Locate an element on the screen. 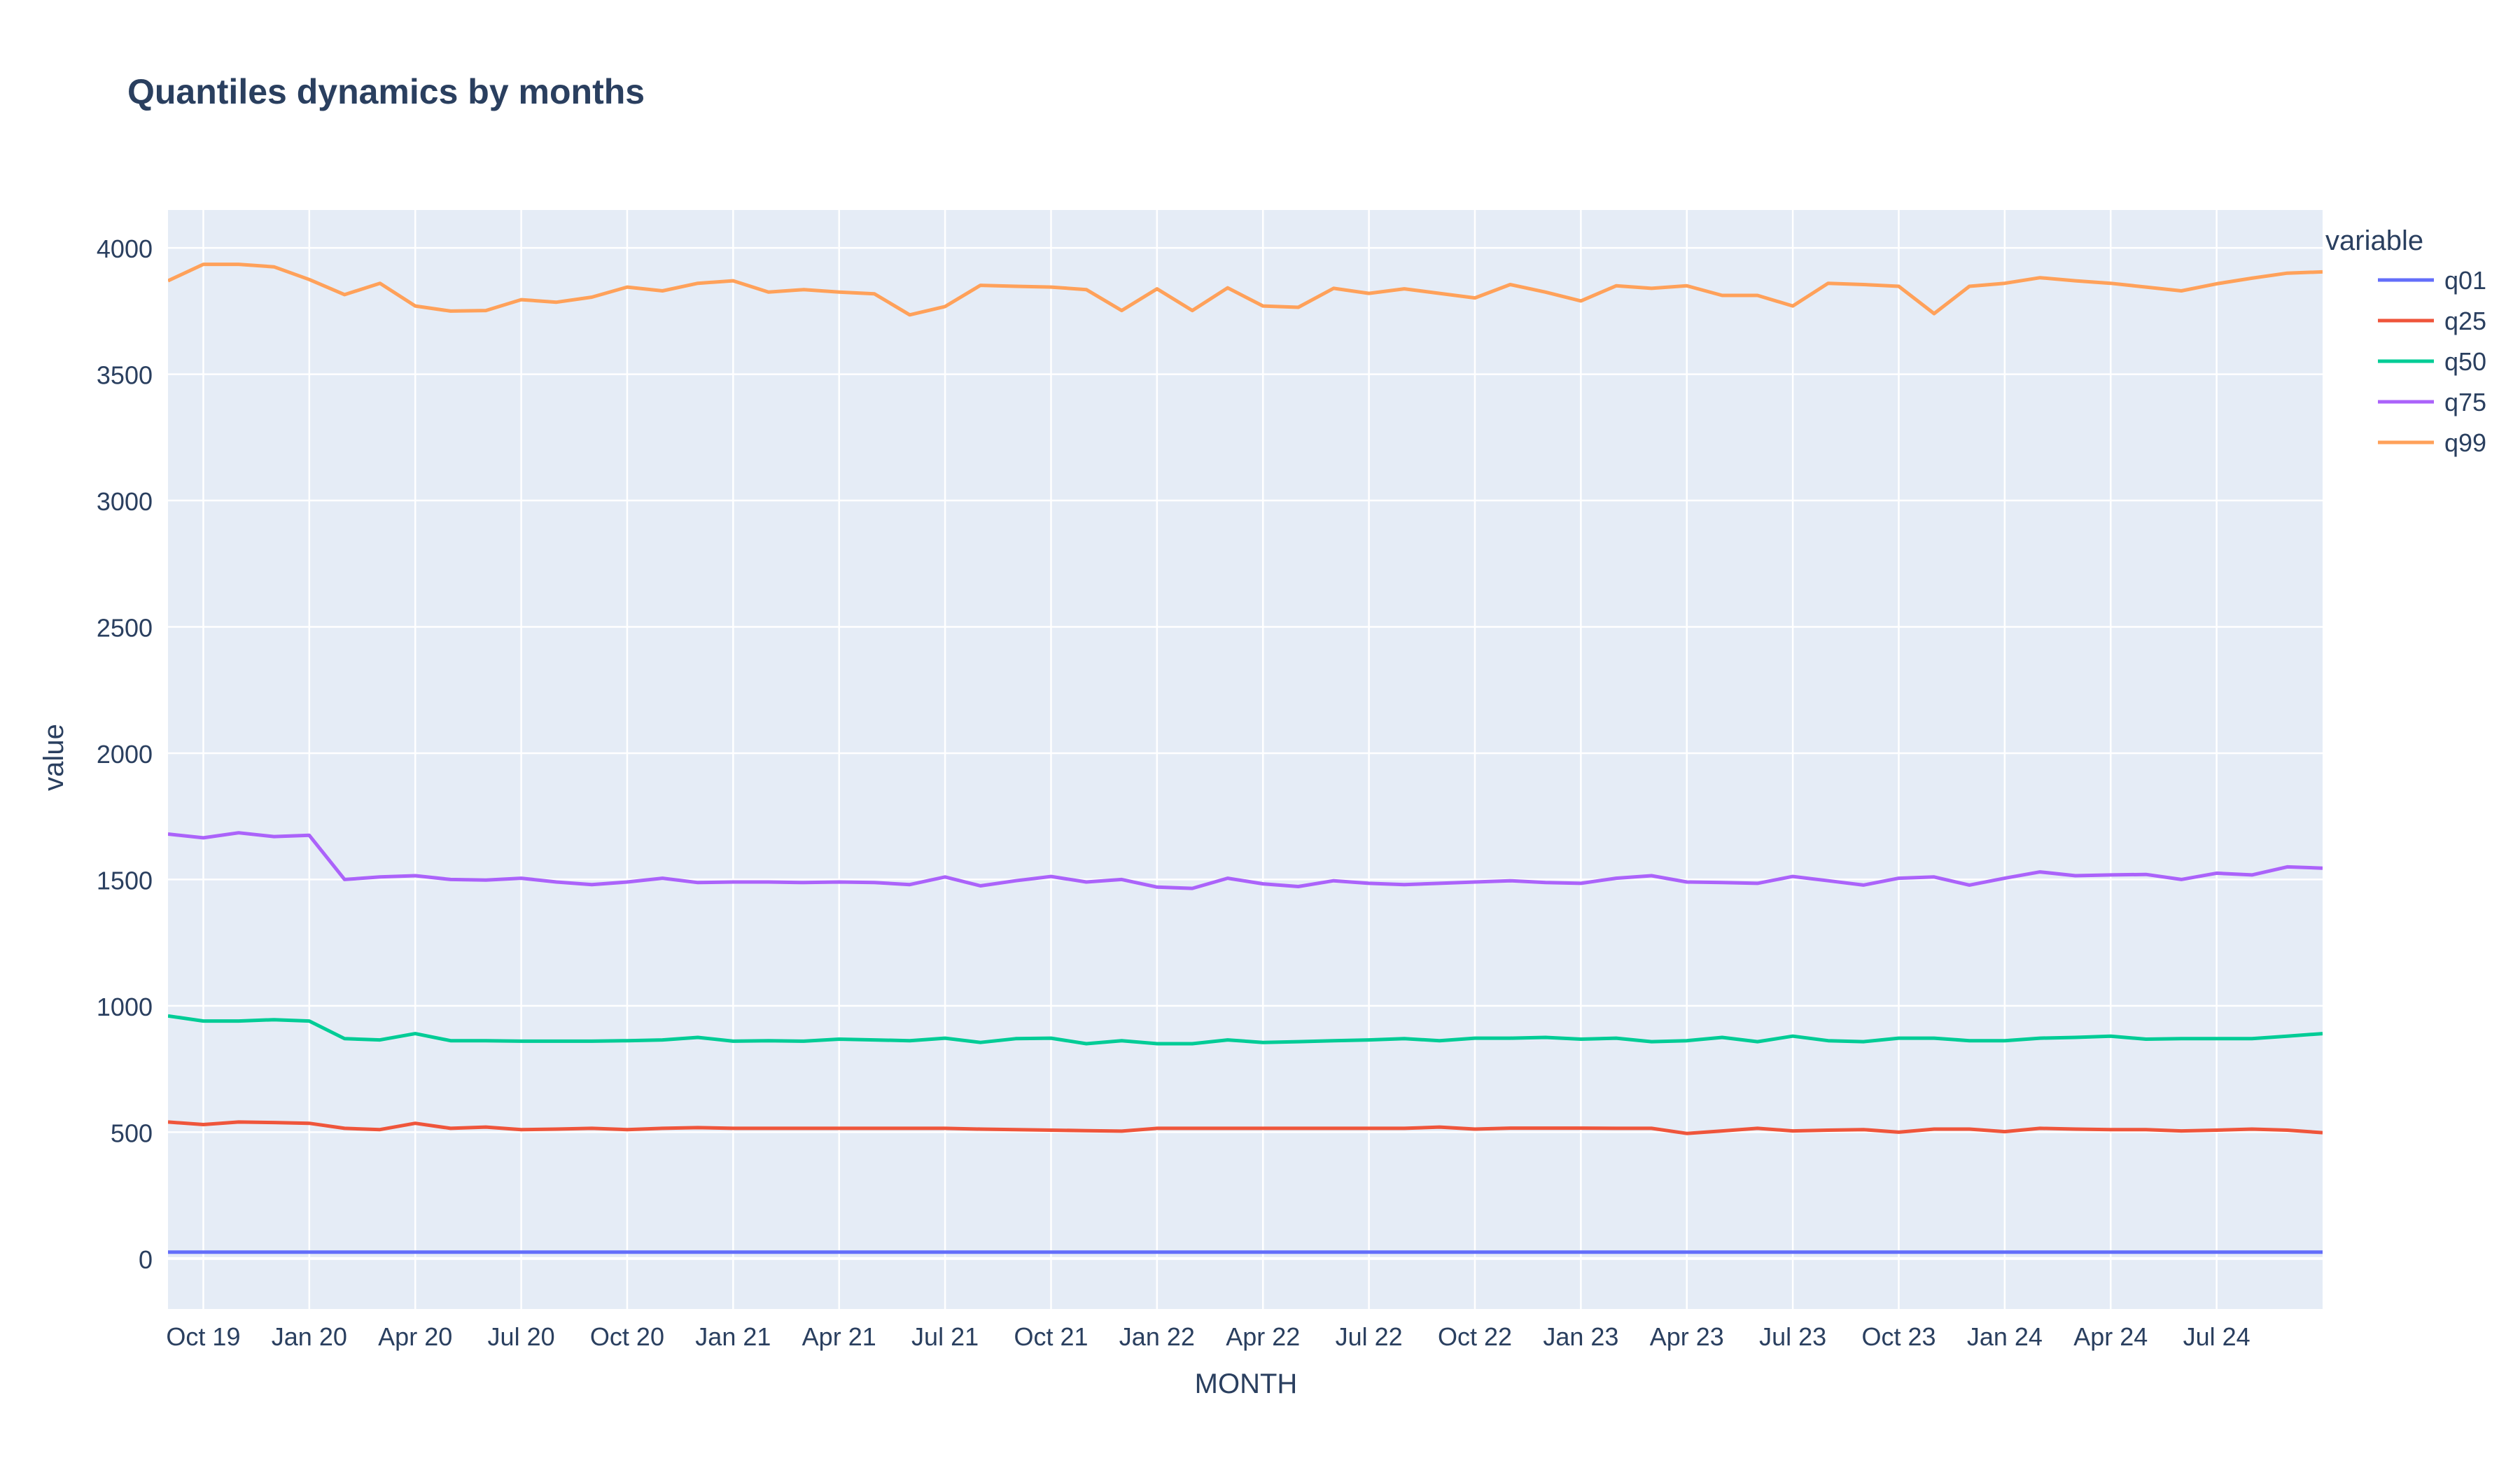  legend-label-q25: q25 is located at coordinates (2465, 321).